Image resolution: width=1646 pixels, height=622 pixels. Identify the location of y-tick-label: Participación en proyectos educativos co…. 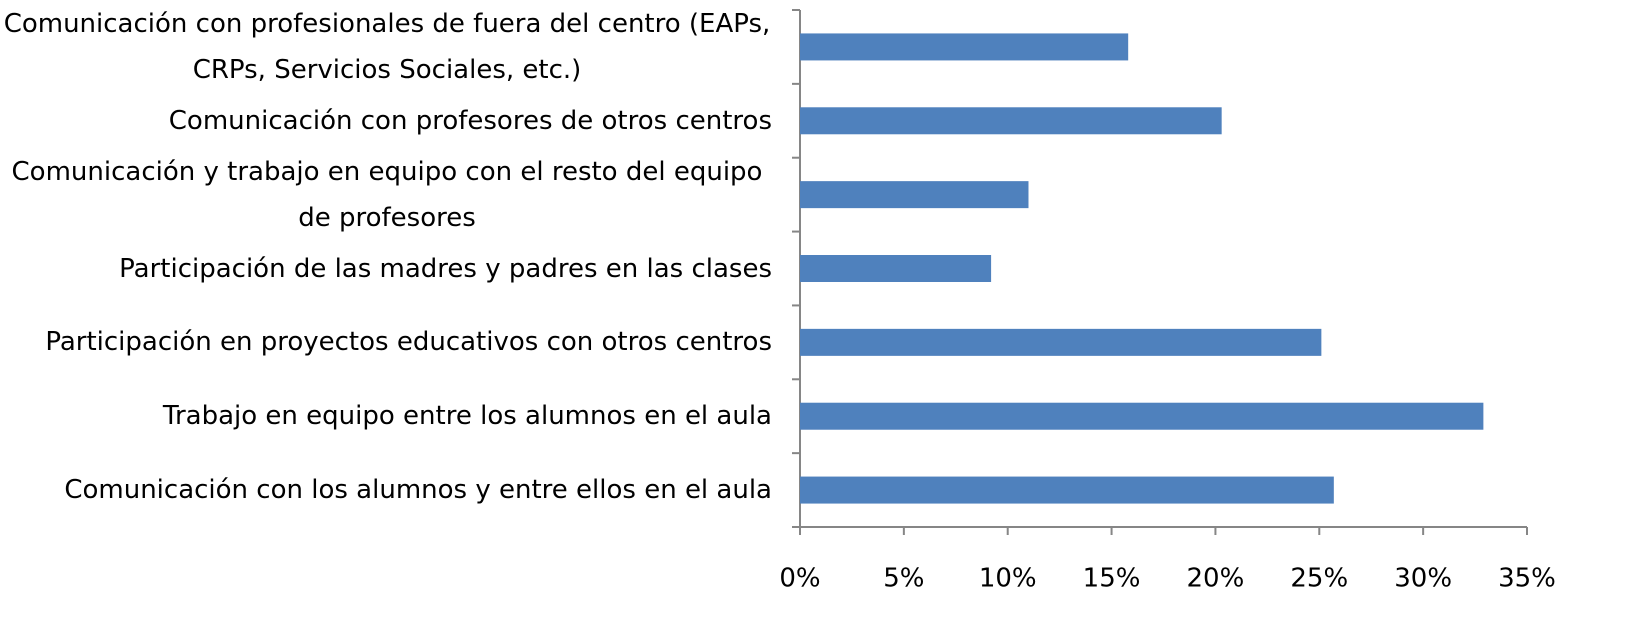
(408, 342).